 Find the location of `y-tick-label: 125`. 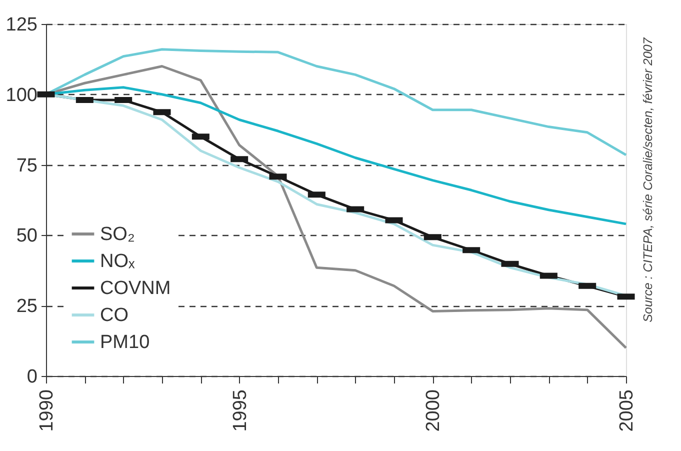

y-tick-label: 125 is located at coordinates (22, 25).